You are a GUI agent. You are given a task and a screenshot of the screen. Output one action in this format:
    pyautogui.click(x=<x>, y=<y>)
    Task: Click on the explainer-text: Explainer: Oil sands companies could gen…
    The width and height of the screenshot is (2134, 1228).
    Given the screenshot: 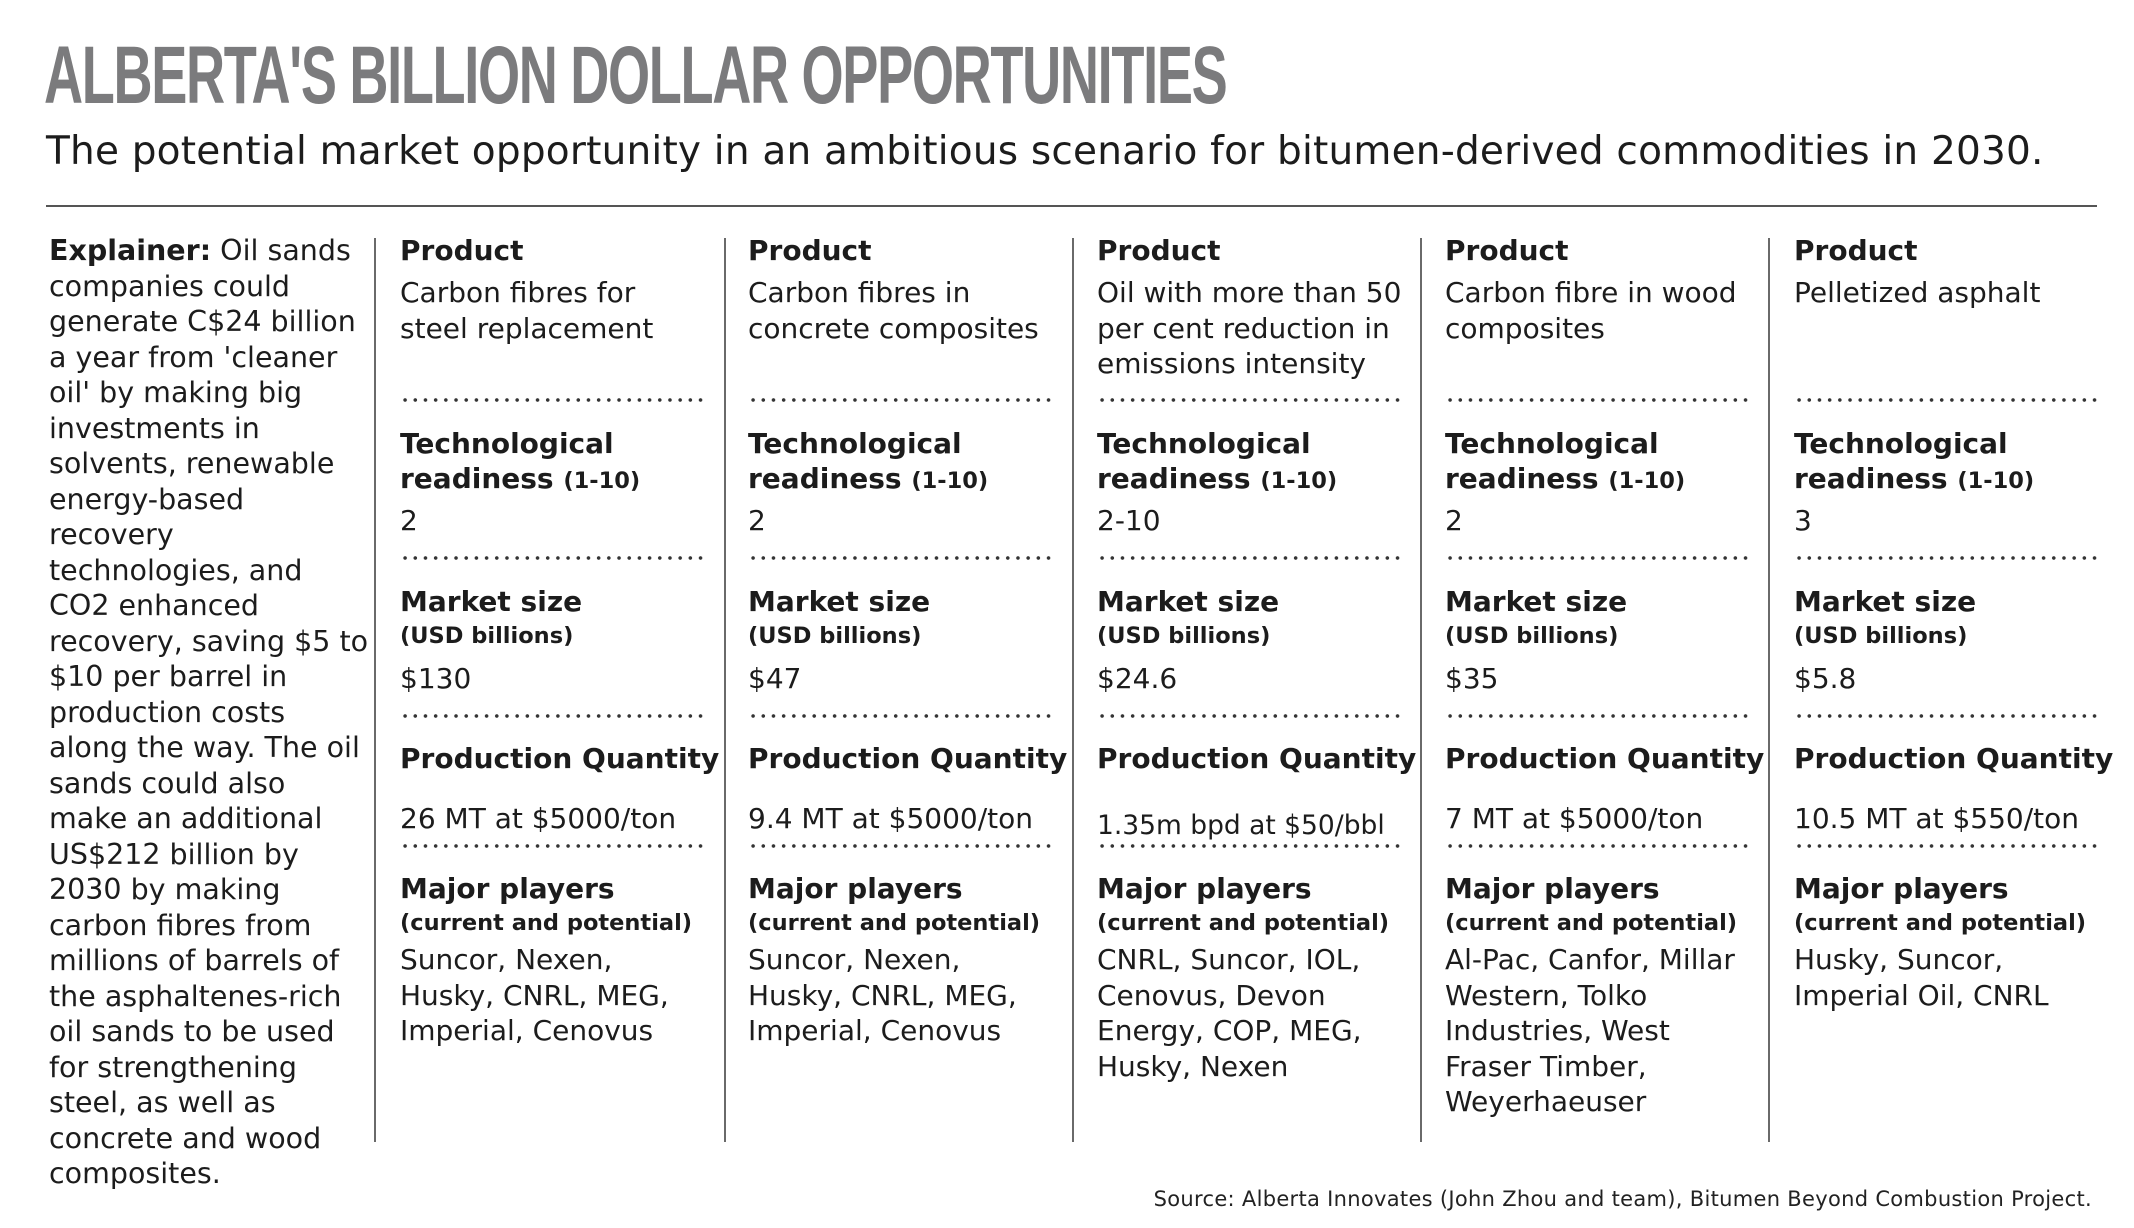 What is the action you would take?
    pyautogui.click(x=209, y=712)
    